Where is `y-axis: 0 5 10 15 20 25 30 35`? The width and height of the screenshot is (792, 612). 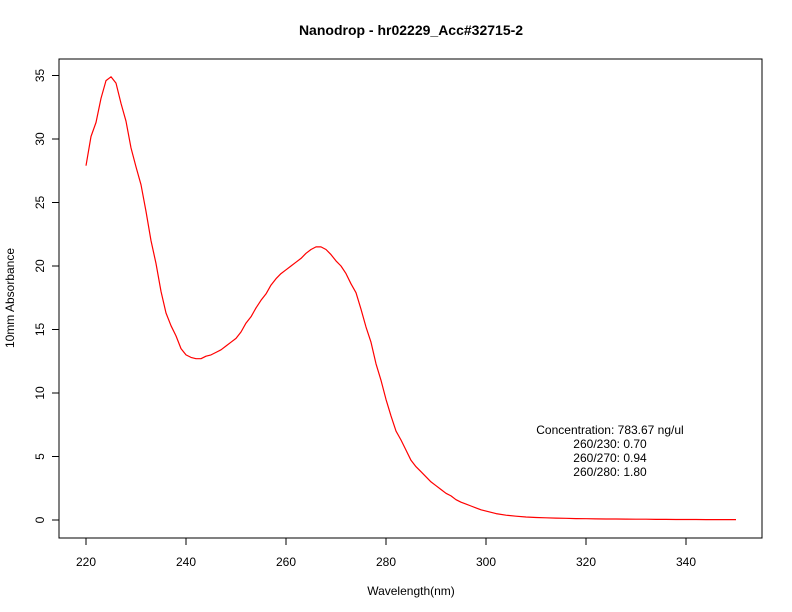
y-axis: 0 5 10 15 20 25 30 35 is located at coordinates (46, 296).